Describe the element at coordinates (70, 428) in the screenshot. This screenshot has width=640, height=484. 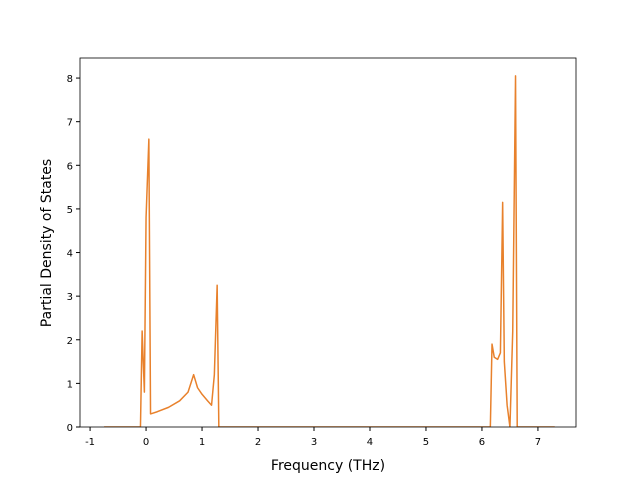
I see `y-tick-label: 0` at that location.